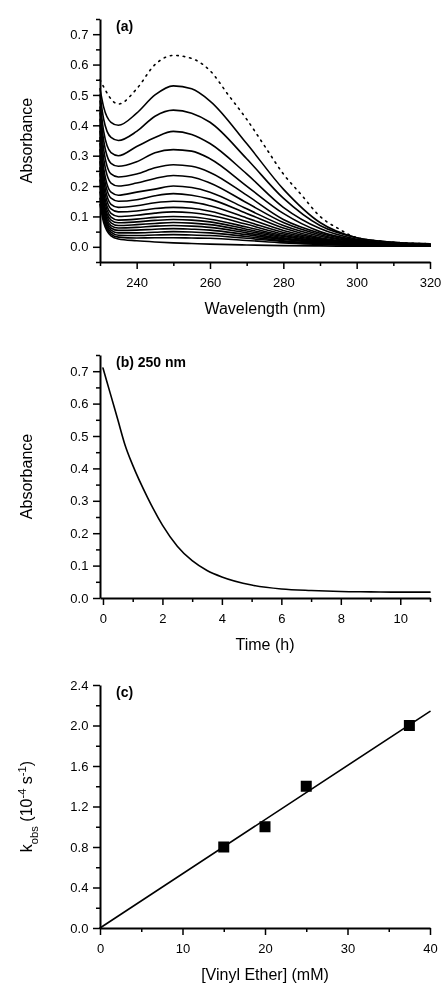 The height and width of the screenshot is (1001, 443). Describe the element at coordinates (357, 282) in the screenshot. I see `x-tick-label: 300` at that location.